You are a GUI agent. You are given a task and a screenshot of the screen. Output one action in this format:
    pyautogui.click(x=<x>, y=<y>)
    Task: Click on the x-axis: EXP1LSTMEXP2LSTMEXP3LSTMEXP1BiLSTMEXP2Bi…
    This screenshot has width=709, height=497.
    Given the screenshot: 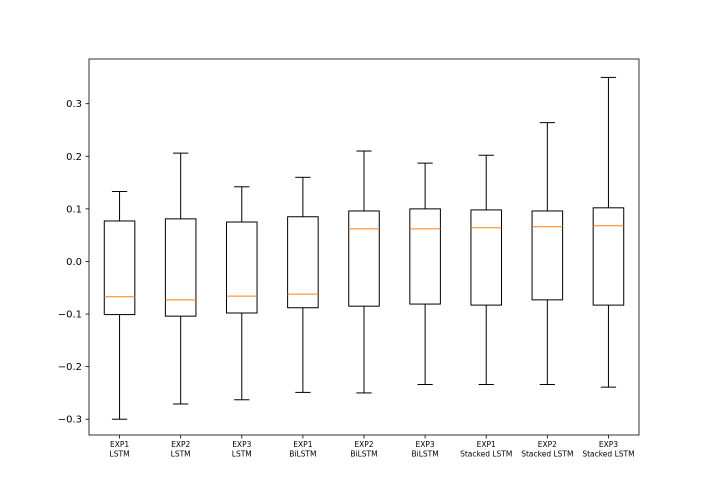 What is the action you would take?
    pyautogui.click(x=372, y=447)
    